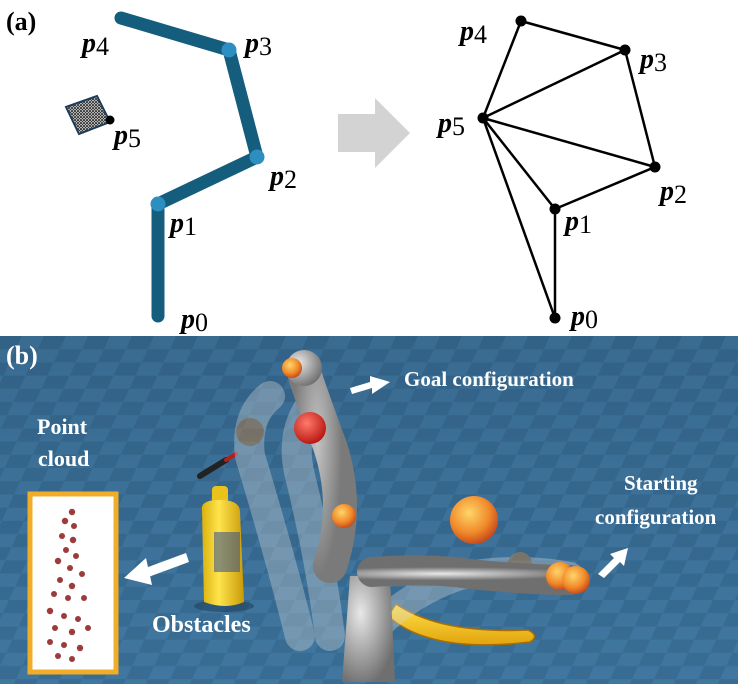 Image resolution: width=738 pixels, height=684 pixels. What do you see at coordinates (374, 133) in the screenshot?
I see `transform-arrow-icon` at bounding box center [374, 133].